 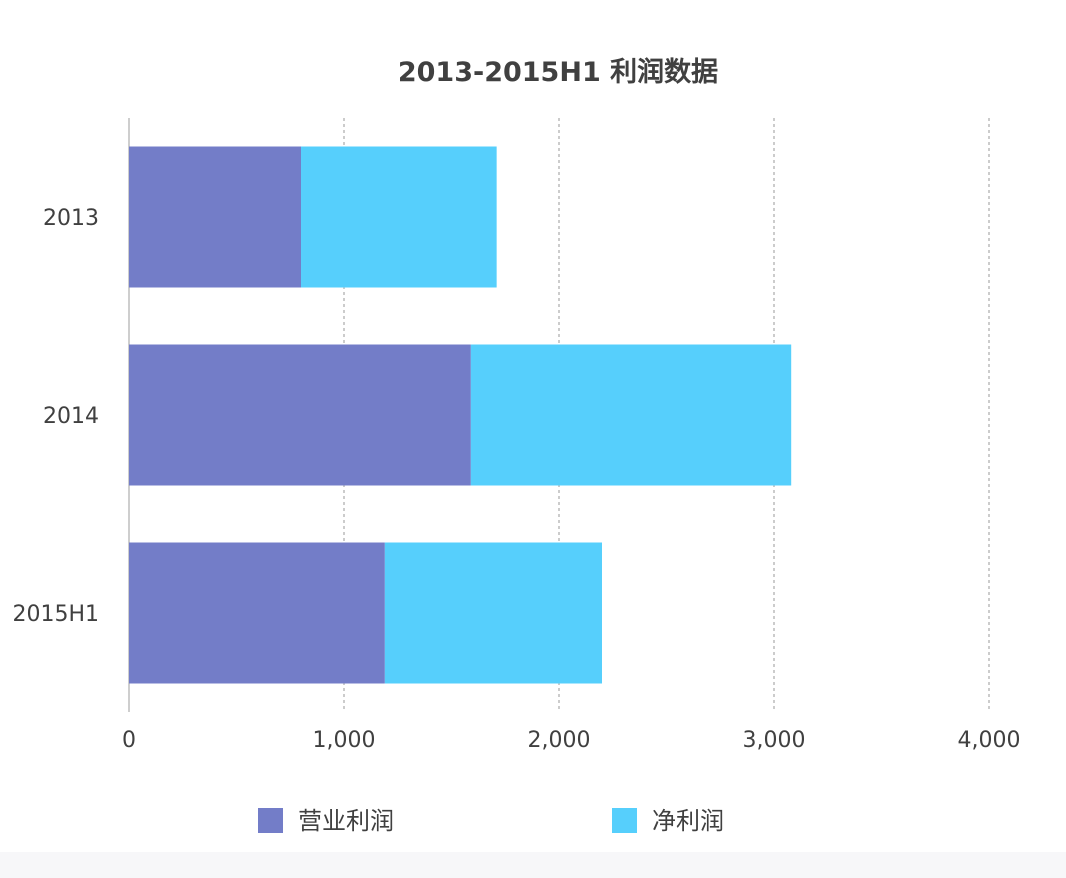 What do you see at coordinates (71, 416) in the screenshot?
I see `category-label: 2014` at bounding box center [71, 416].